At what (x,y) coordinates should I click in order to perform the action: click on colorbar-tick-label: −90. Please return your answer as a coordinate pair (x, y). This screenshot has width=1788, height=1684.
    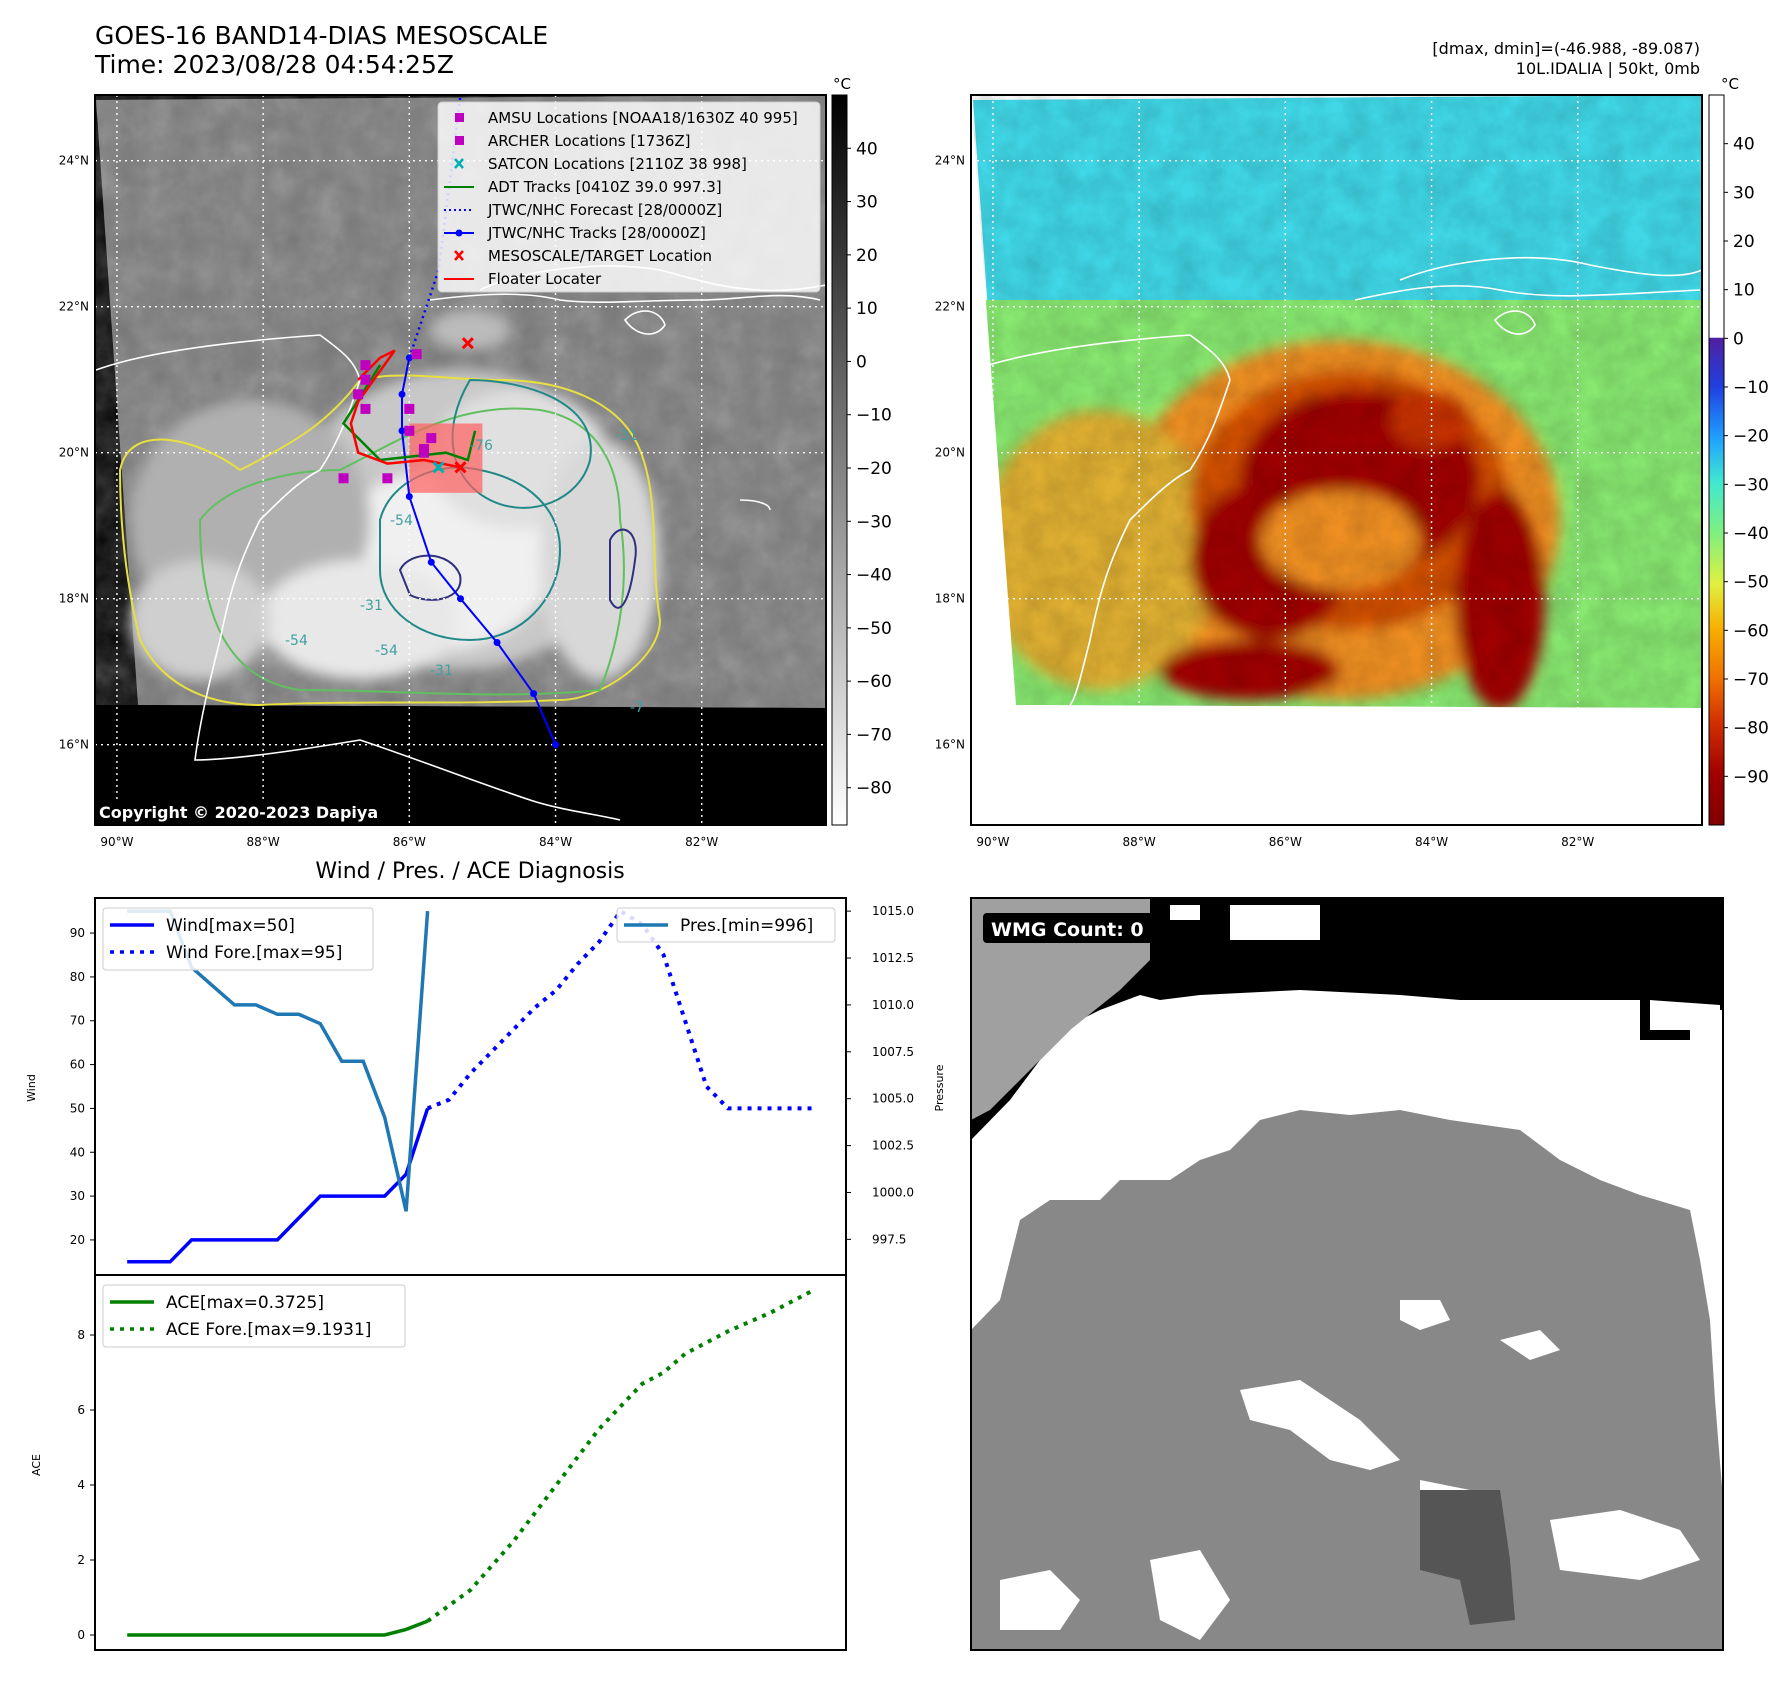
    Looking at the image, I should click on (1751, 777).